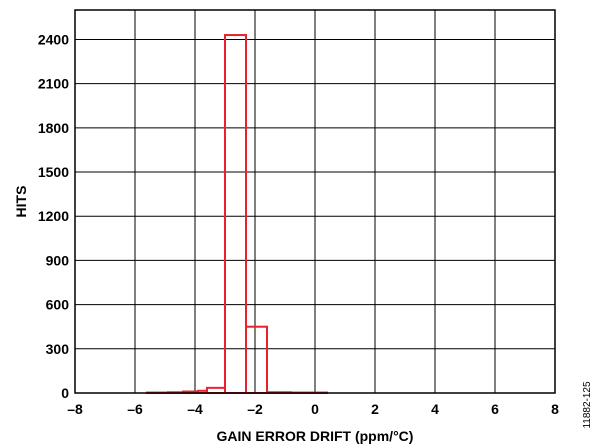 This screenshot has height=446, width=600. Describe the element at coordinates (375, 409) in the screenshot. I see `x-tick-label: 2` at that location.